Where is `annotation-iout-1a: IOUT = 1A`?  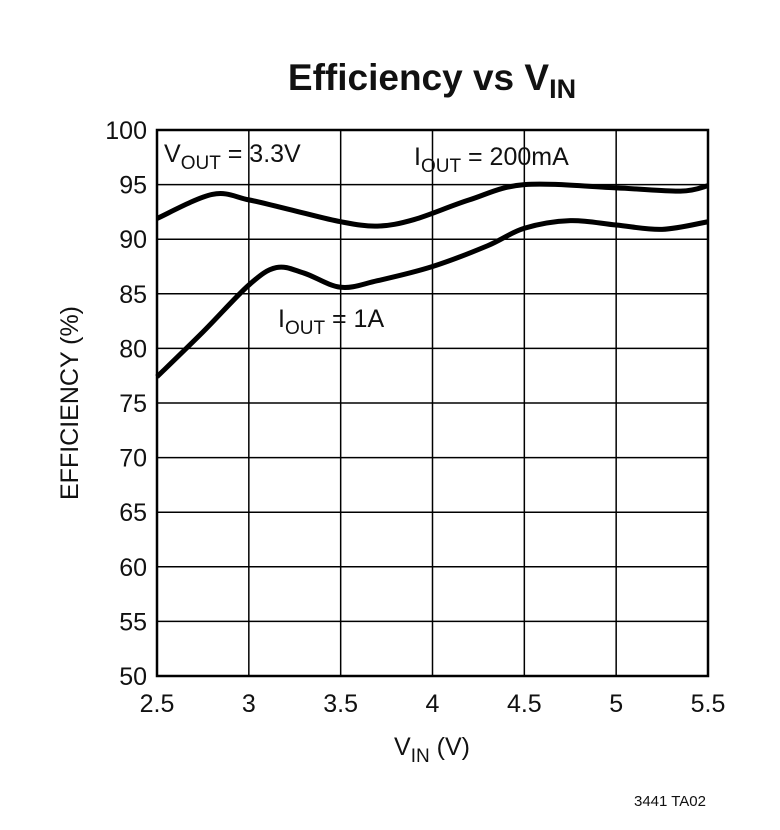 annotation-iout-1a: IOUT = 1A is located at coordinates (331, 322).